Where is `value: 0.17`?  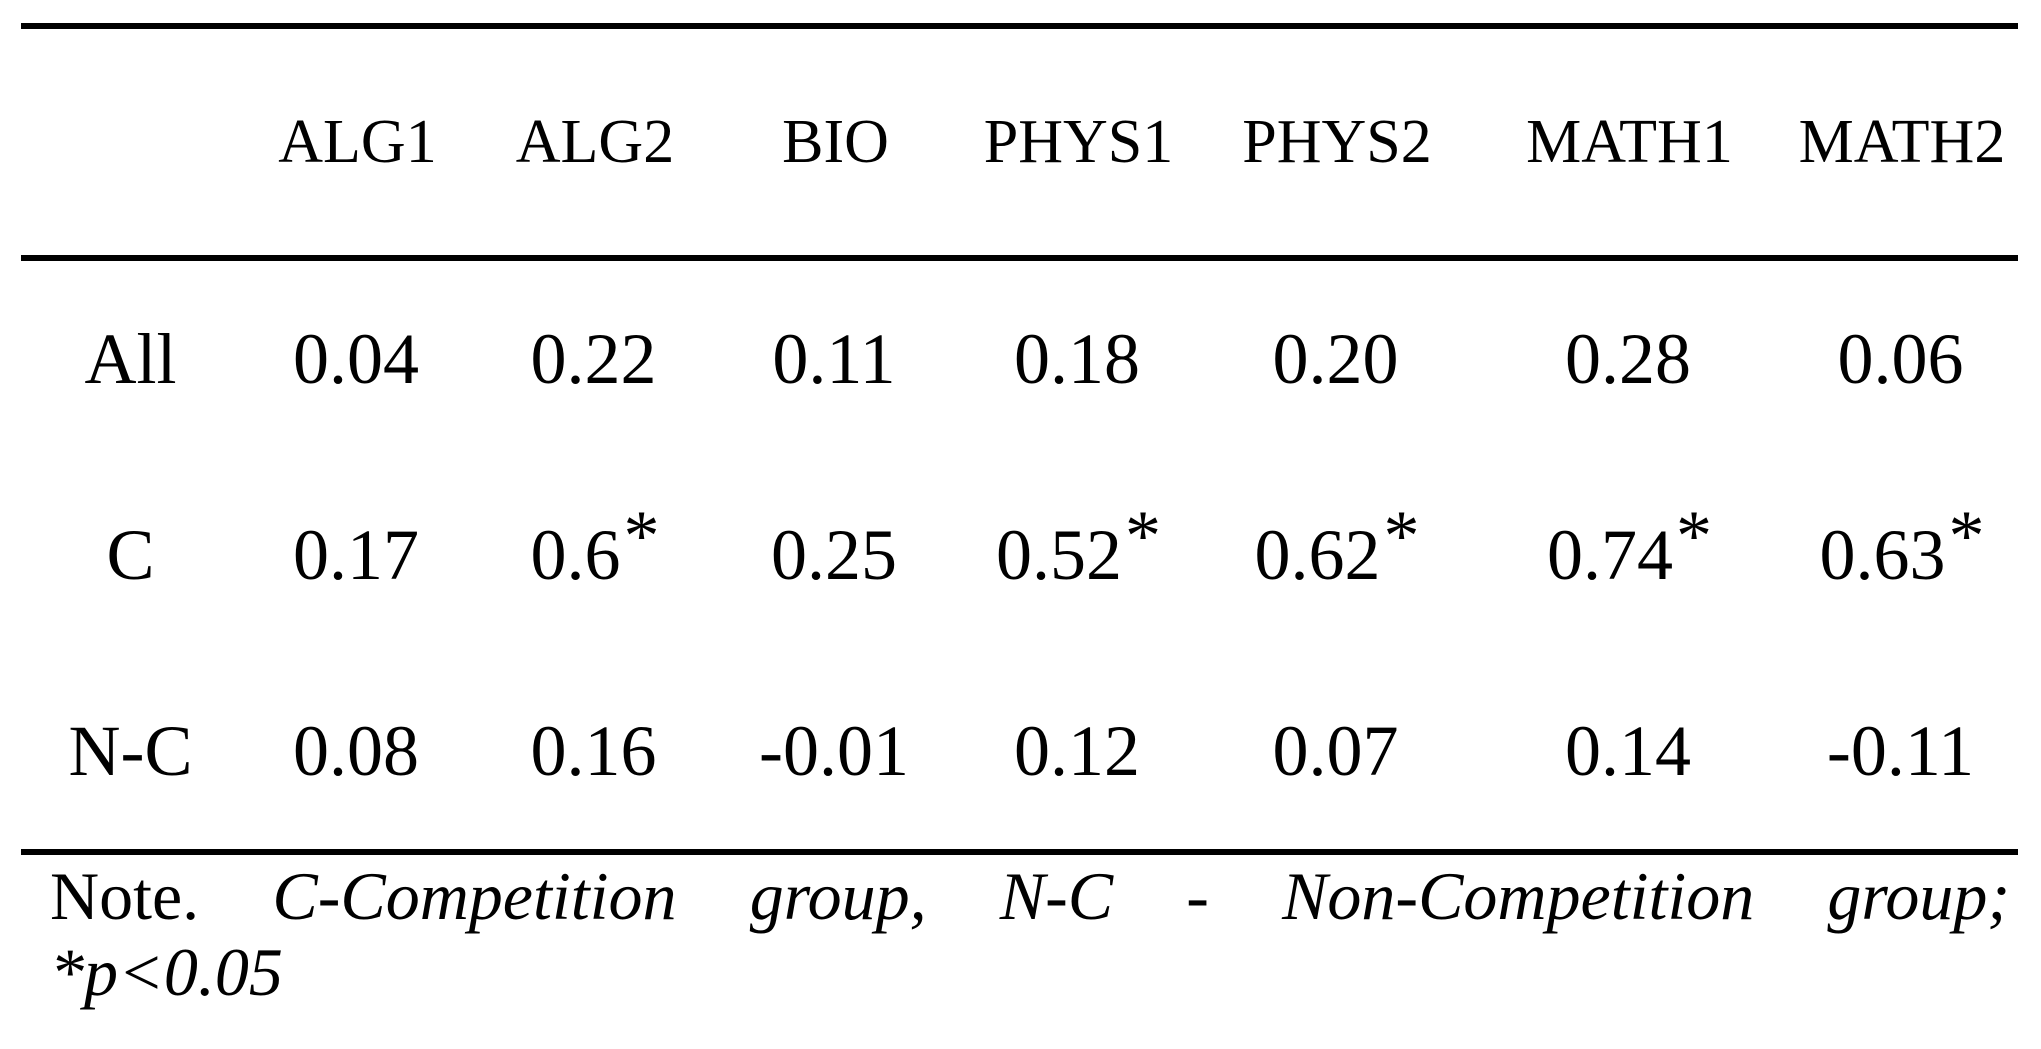 value: 0.17 is located at coordinates (356, 554).